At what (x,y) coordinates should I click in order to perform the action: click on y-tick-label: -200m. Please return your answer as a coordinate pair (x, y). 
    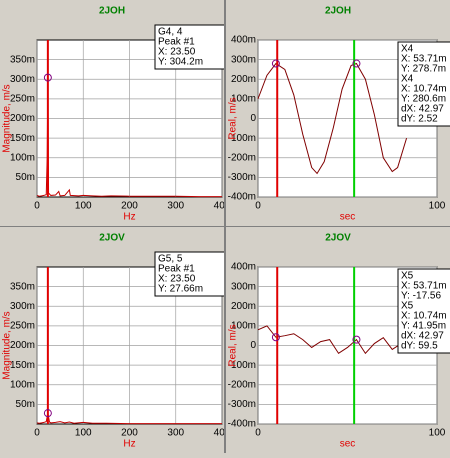
    Looking at the image, I should click on (242, 384).